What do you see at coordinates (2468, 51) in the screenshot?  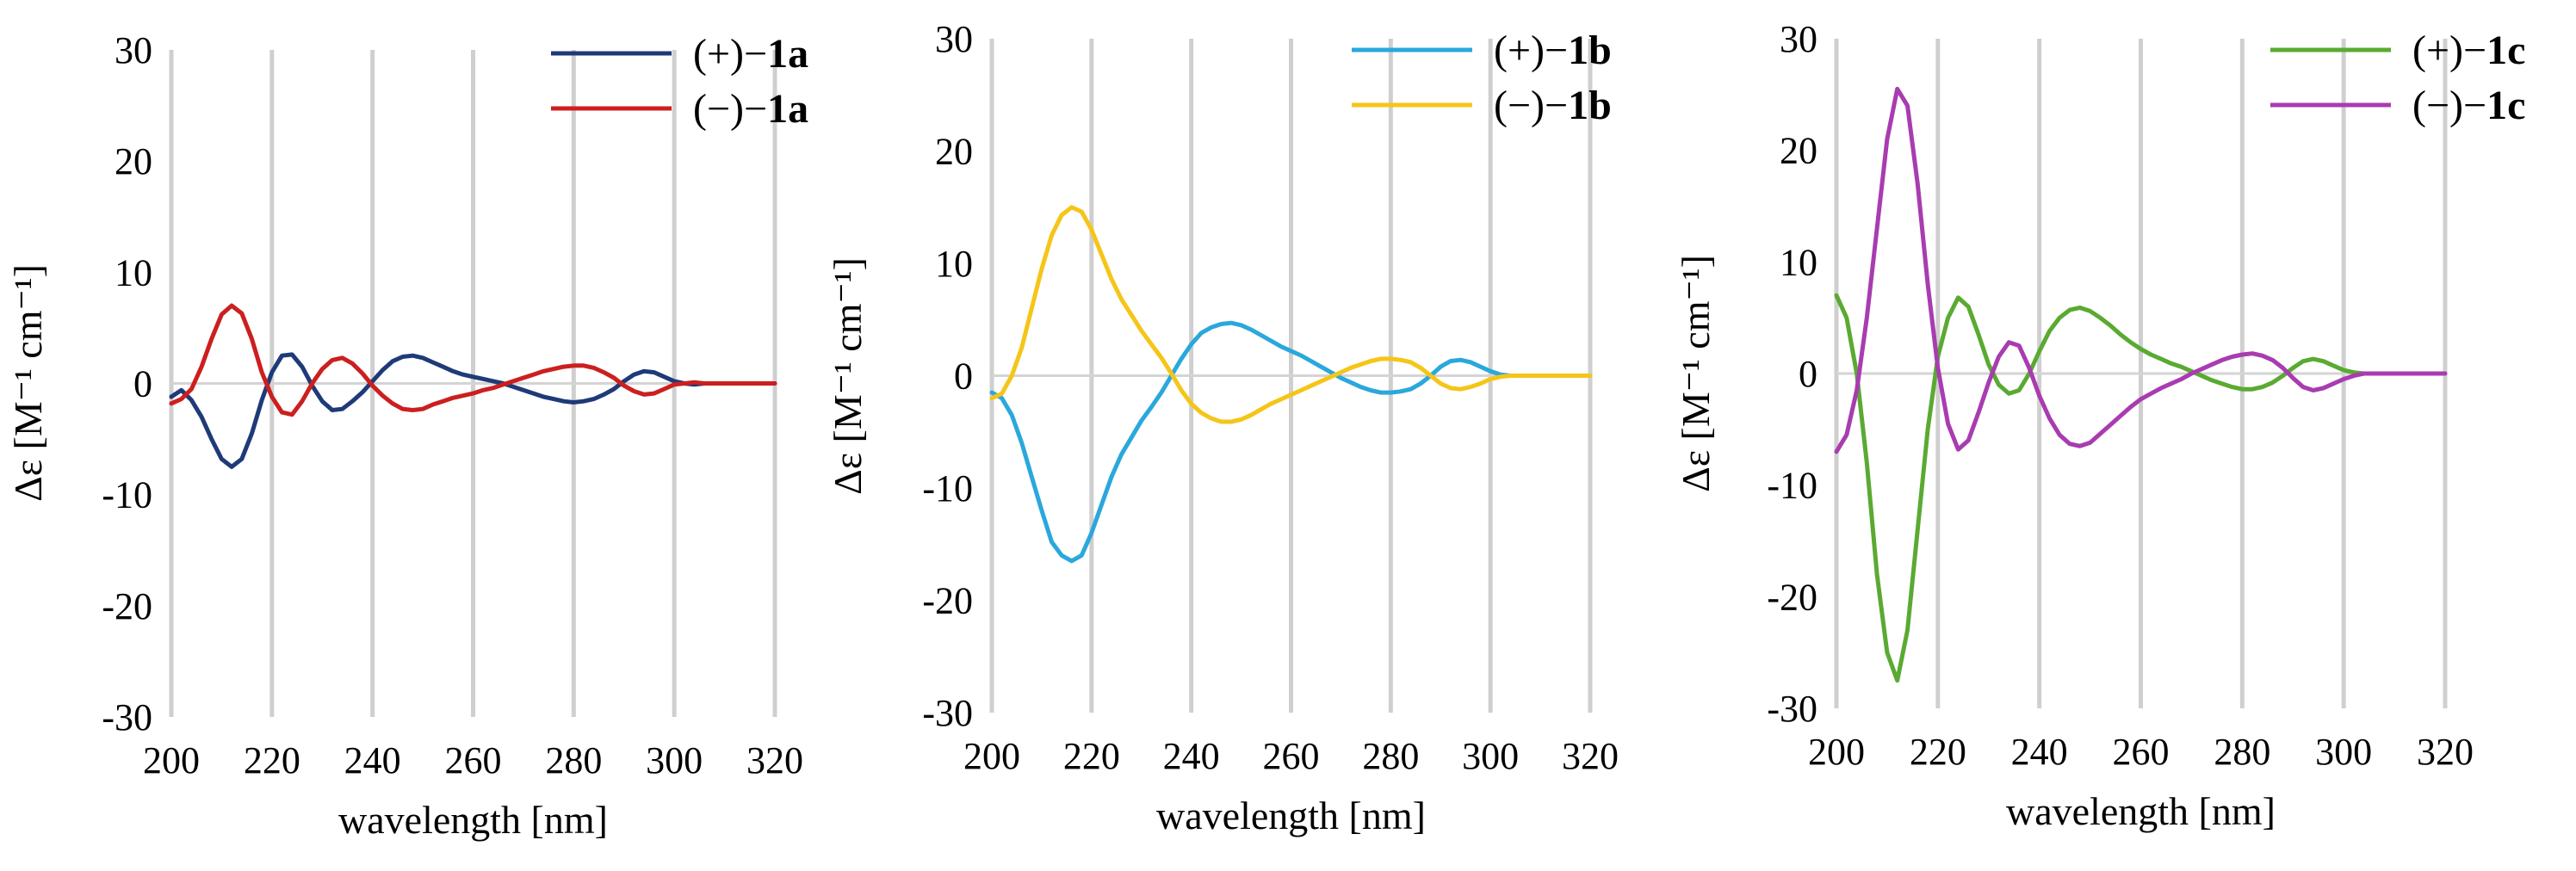 I see `legend-label: (+)−1c` at bounding box center [2468, 51].